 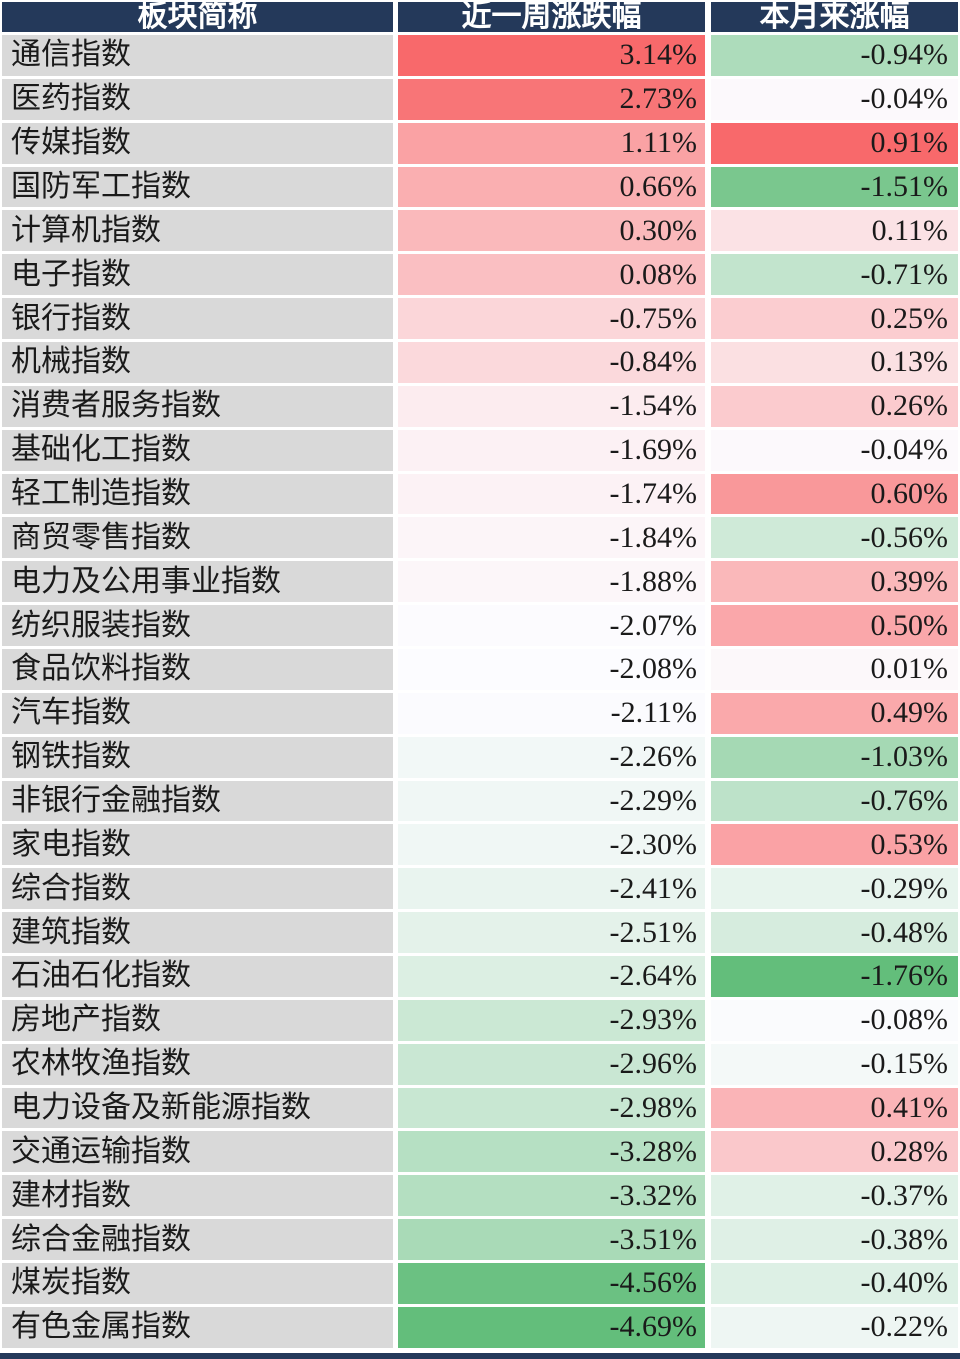 I want to click on month-change-cell: -0.48%, so click(x=835, y=934).